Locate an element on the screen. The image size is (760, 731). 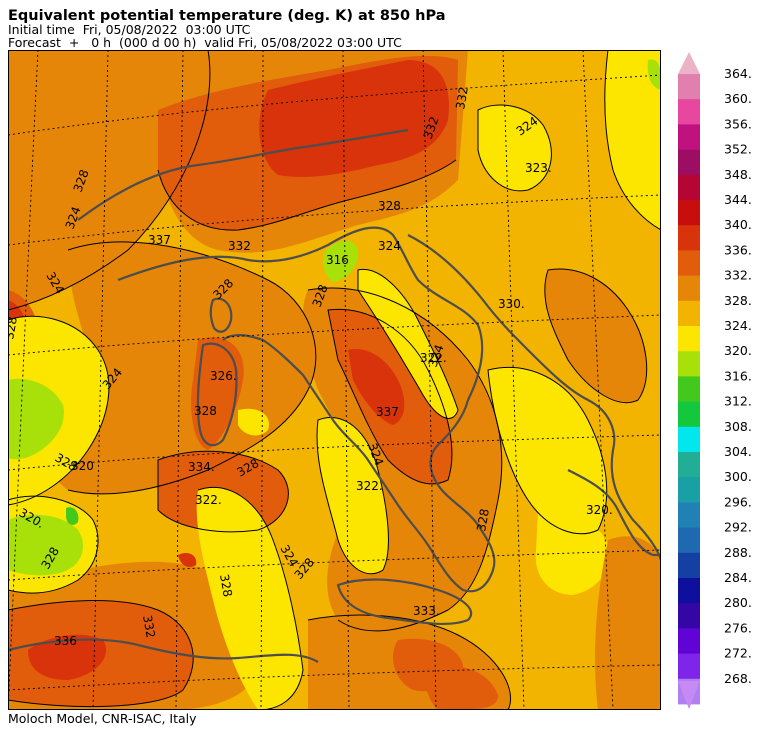
coast-alps-border is located at coordinates (243, 174).